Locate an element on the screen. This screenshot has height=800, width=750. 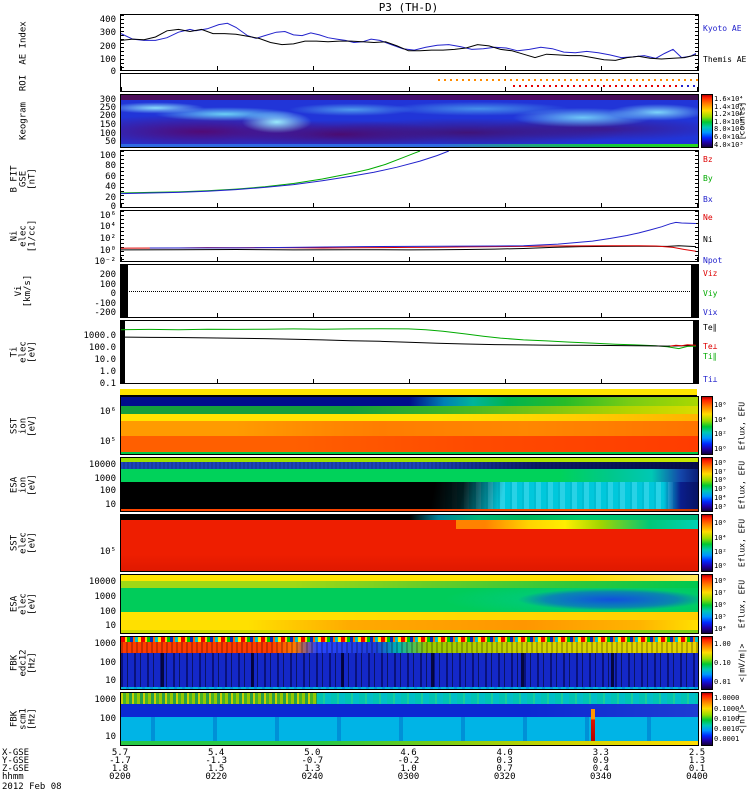
y-tick-label: 10.0 is located at coordinates (105, 360).